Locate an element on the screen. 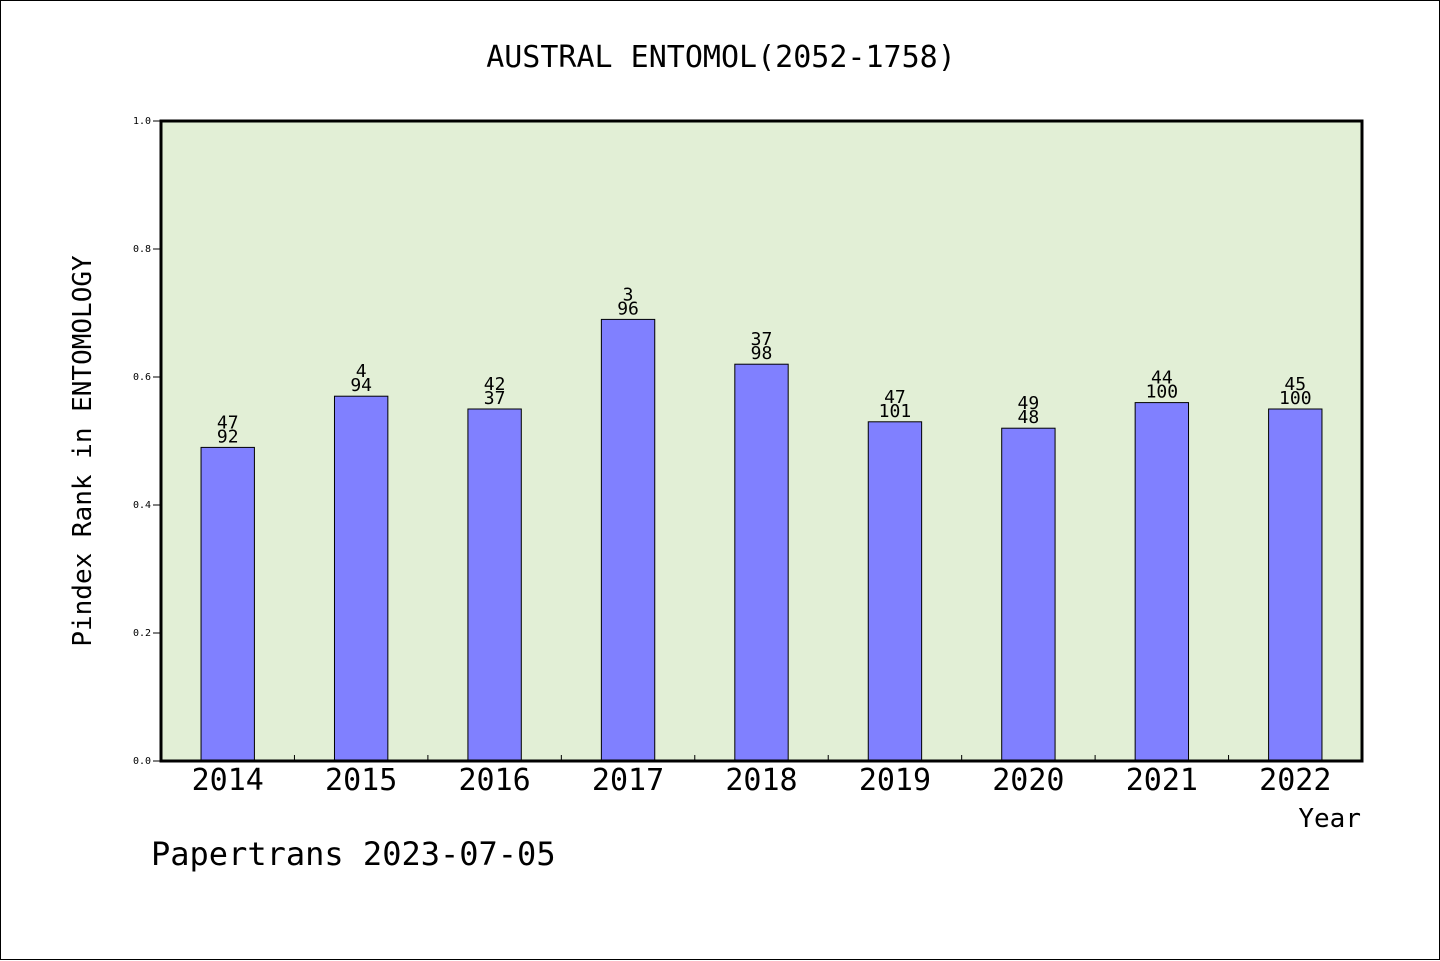 The image size is (1440, 961). bar-label-top: 37 is located at coordinates (762, 339).